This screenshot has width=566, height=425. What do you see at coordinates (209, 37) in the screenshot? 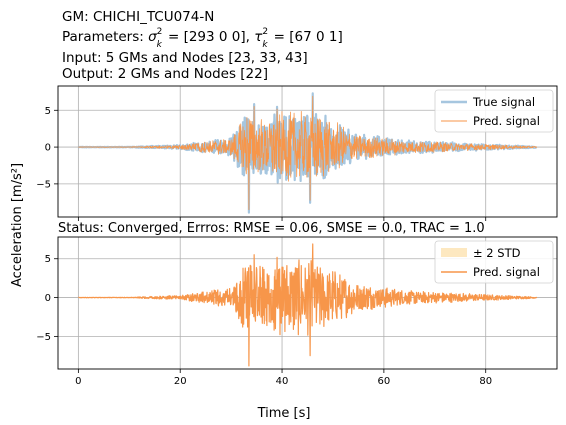
I see `sigma-values: = [293 0 0],` at bounding box center [209, 37].